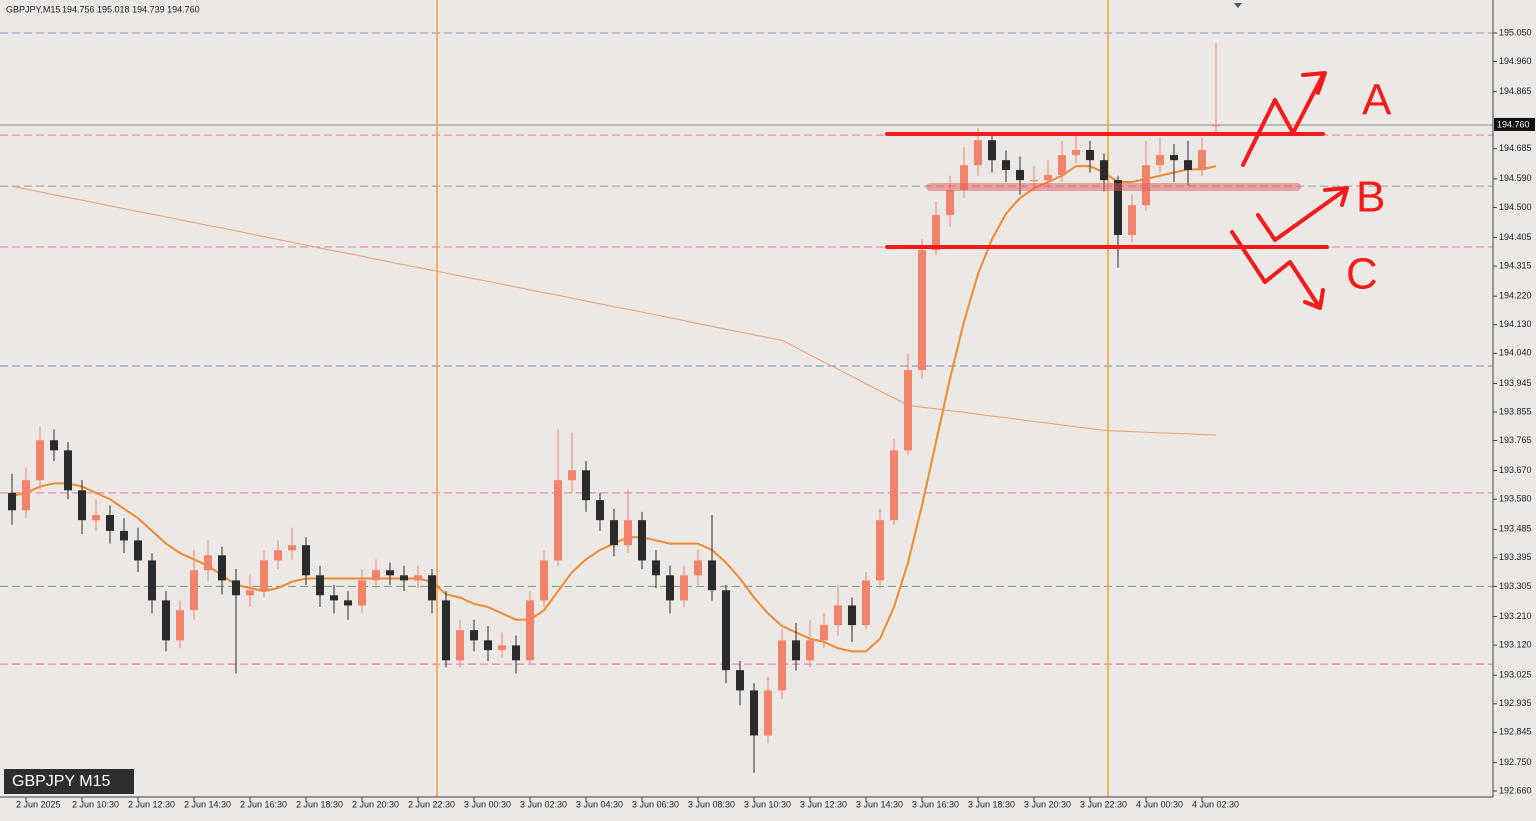 The width and height of the screenshot is (1536, 821). I want to click on annotation: A, so click(1377, 100).